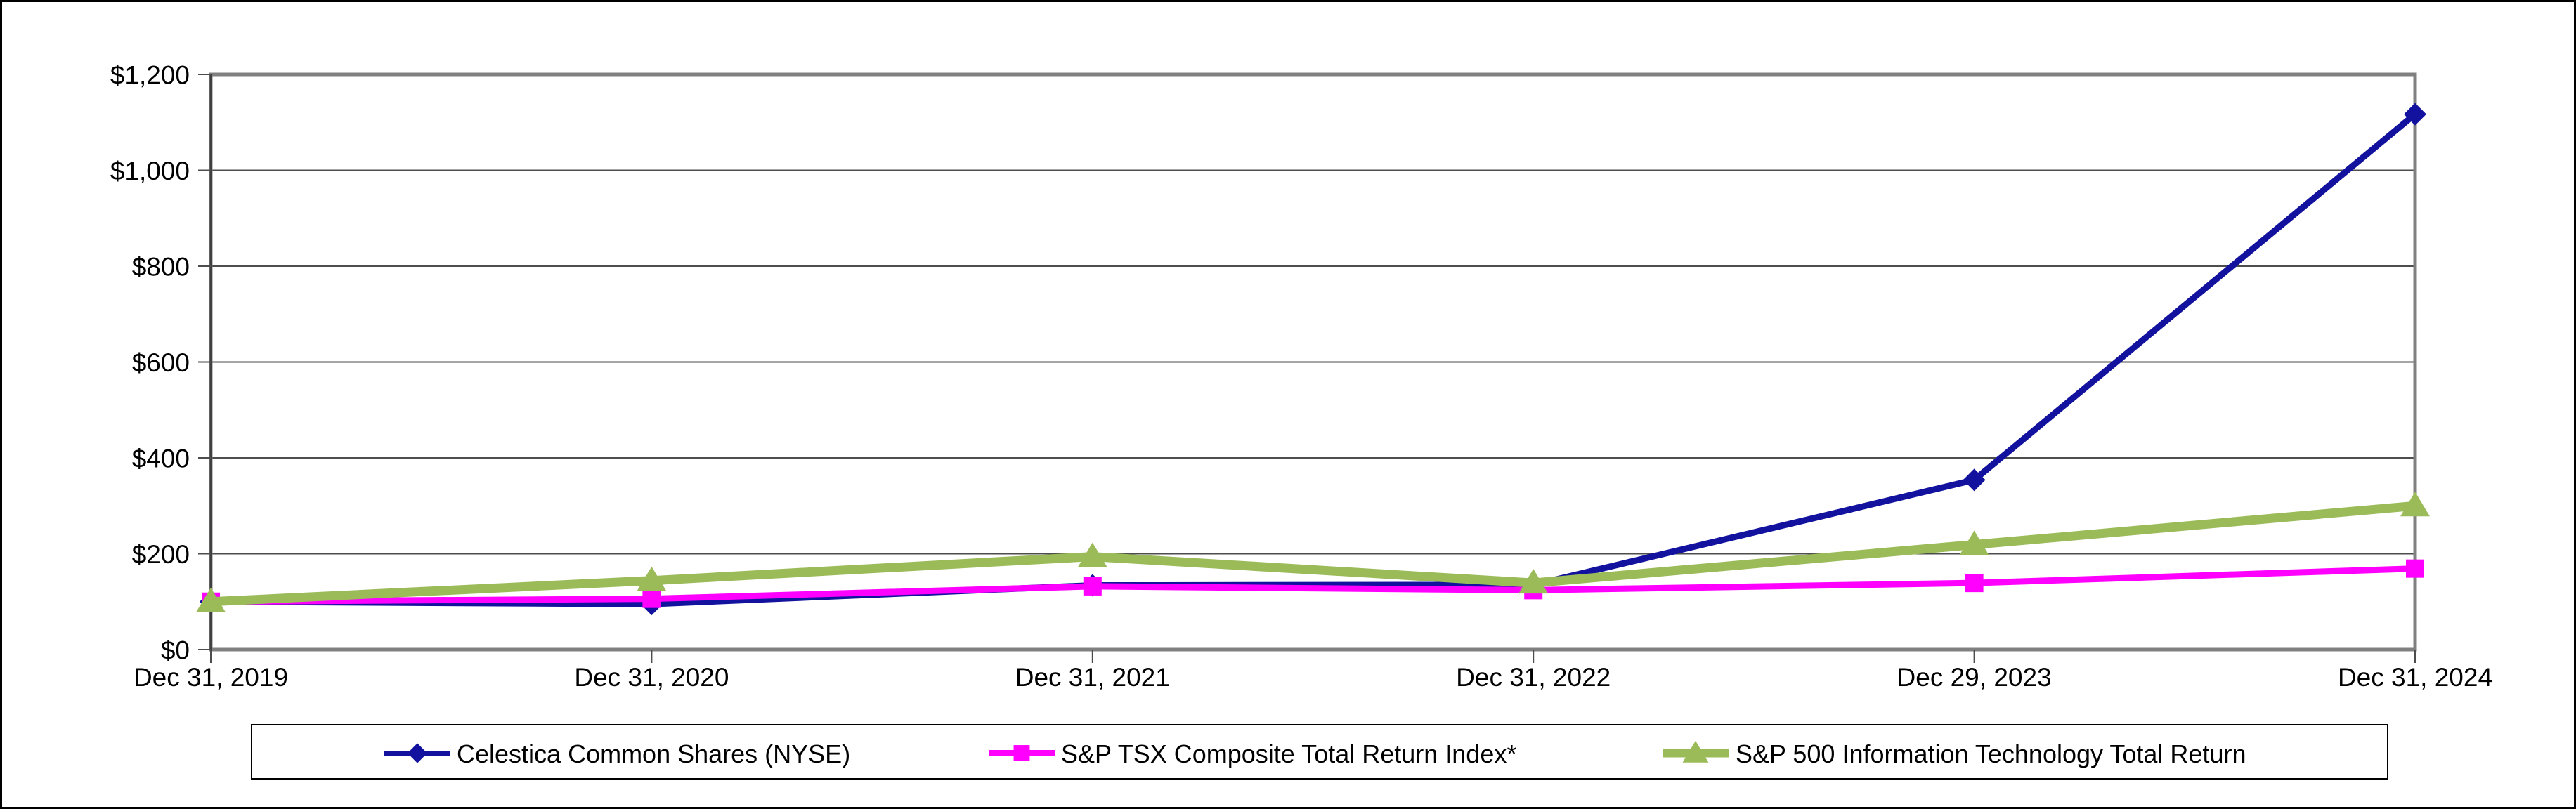 The image size is (2576, 809). I want to click on y-axis-tick-label: $800, so click(161, 267).